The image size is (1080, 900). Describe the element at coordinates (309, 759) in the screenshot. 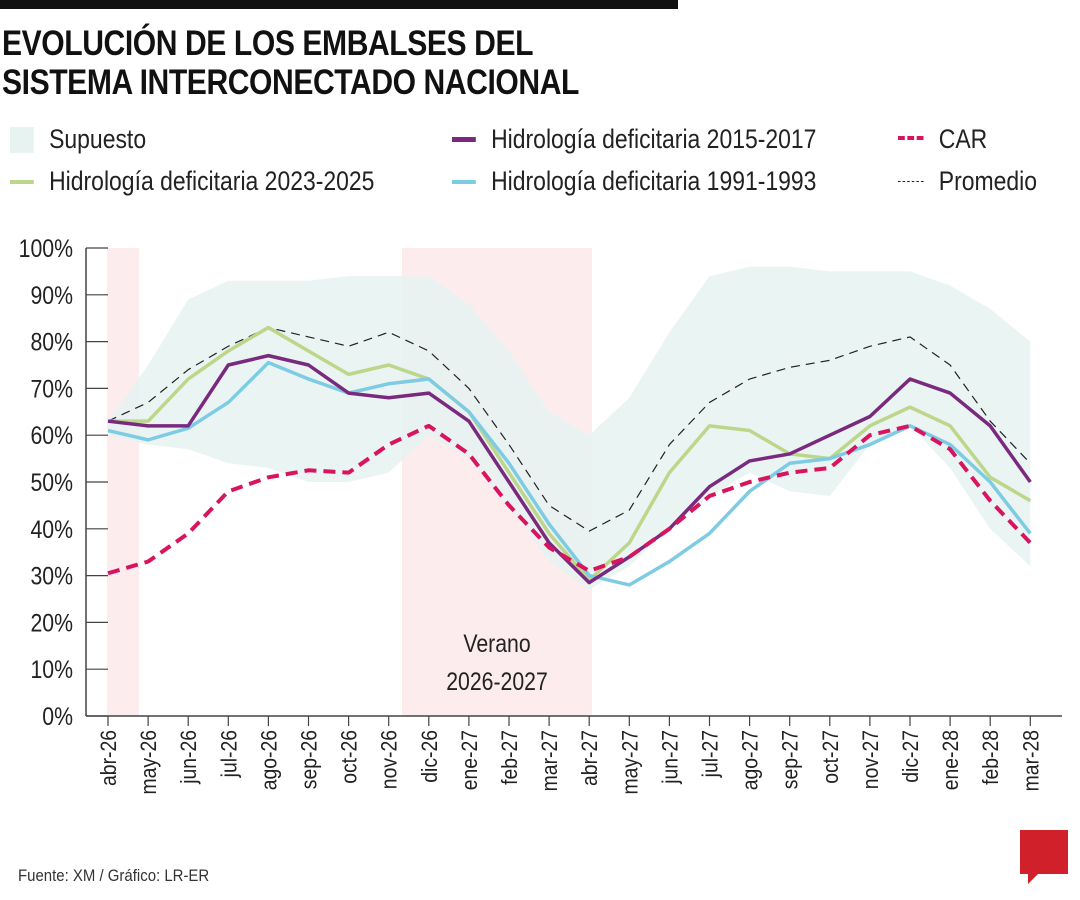

I see `x-tick-label: sep-26` at that location.